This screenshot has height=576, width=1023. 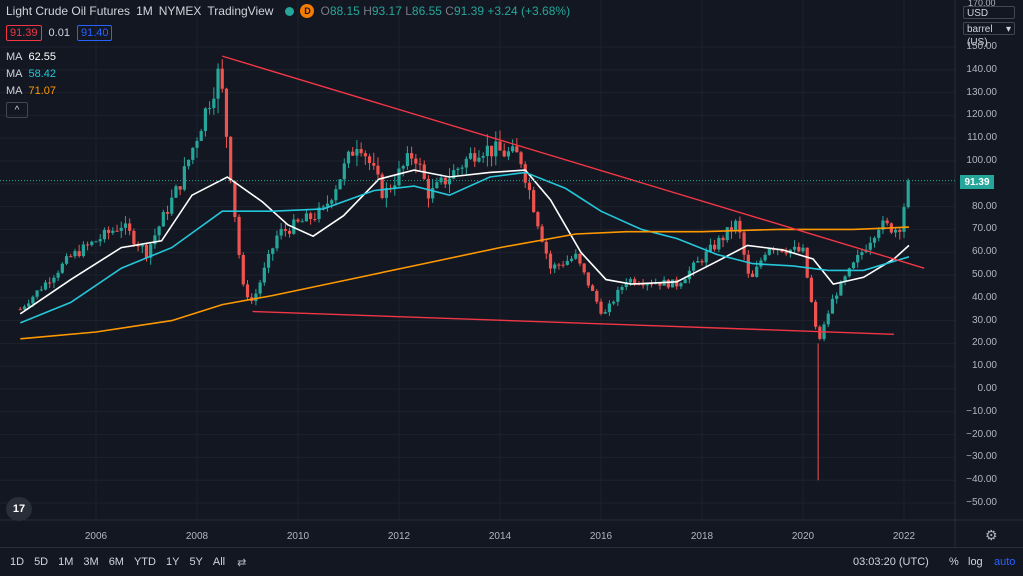 What do you see at coordinates (500, 536) in the screenshot?
I see `time-tick: 2014` at bounding box center [500, 536].